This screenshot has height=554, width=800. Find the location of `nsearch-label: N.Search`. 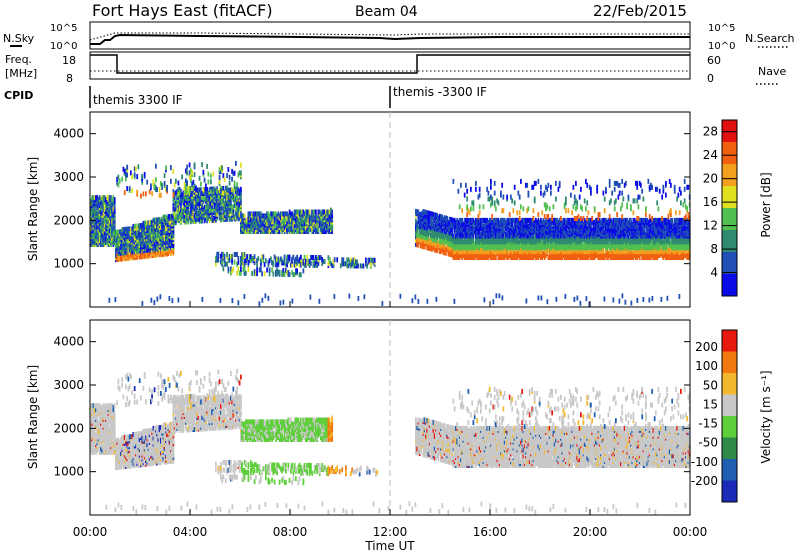

nsearch-label: N.Search is located at coordinates (770, 38).